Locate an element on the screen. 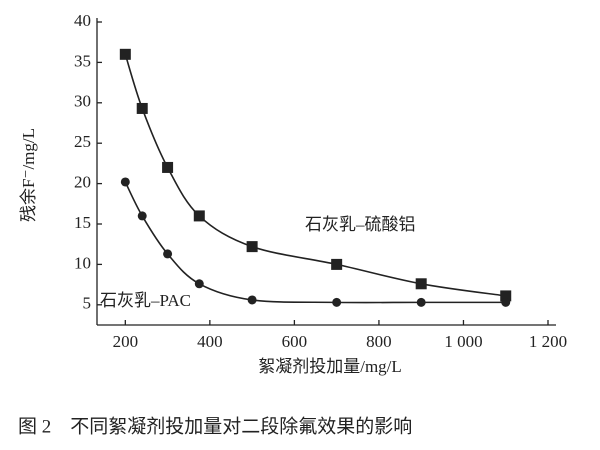  x-axis-label: 絮凝剂投加量/mg/L is located at coordinates (330, 366).